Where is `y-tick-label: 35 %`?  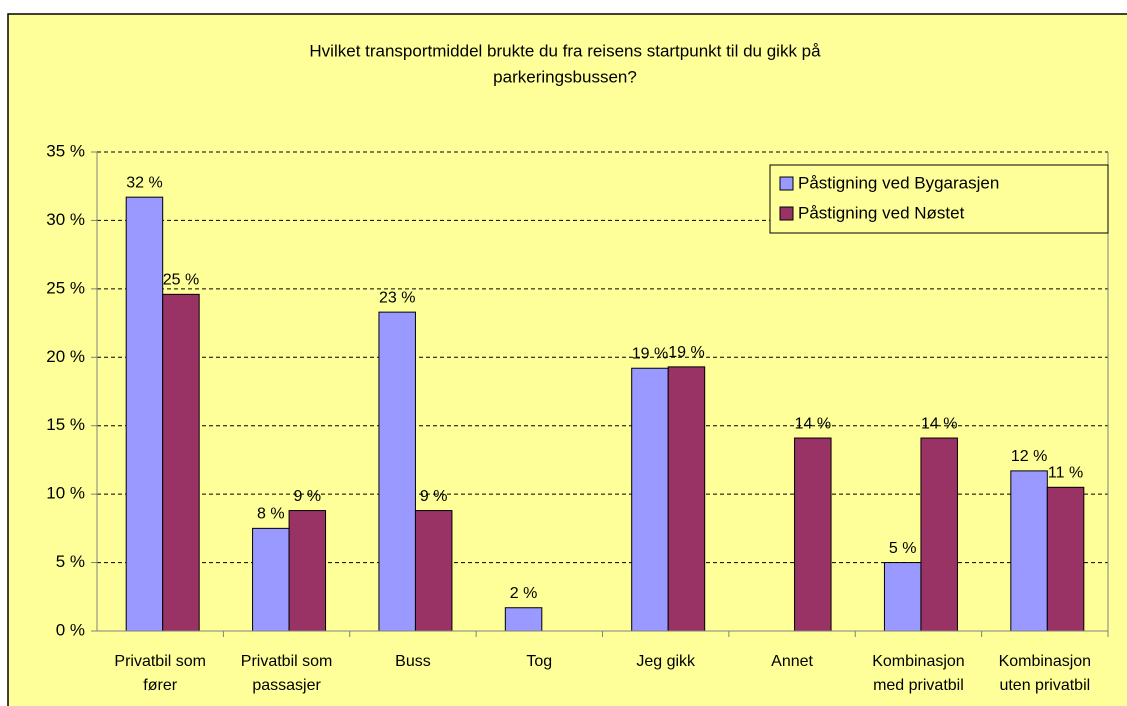
y-tick-label: 35 % is located at coordinates (65, 150).